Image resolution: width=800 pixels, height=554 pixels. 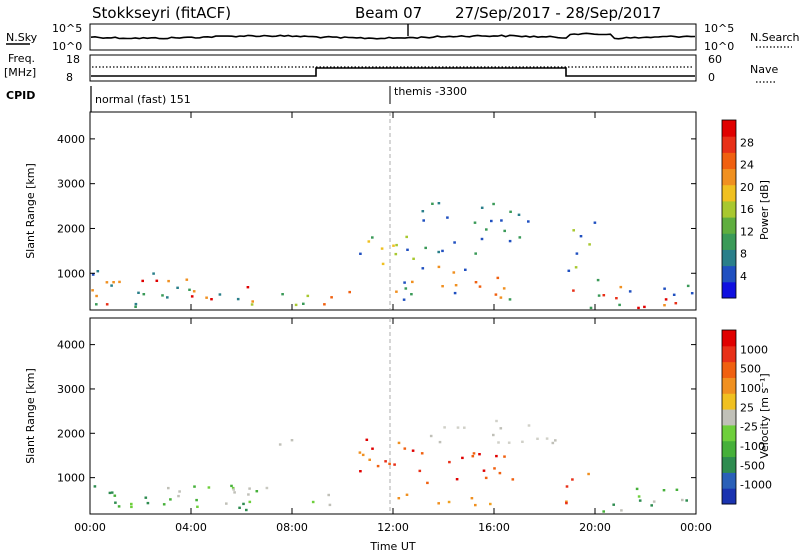 What do you see at coordinates (719, 28) in the screenshot?
I see `nsearch-tick-top: 10^5` at bounding box center [719, 28].